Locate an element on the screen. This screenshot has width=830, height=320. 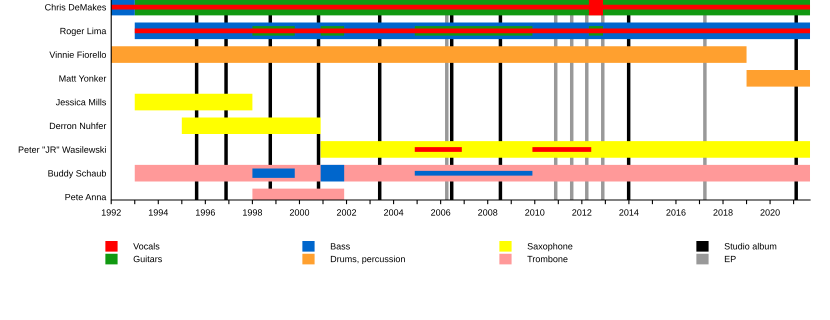
x-tick-label: 2016 is located at coordinates (676, 212).